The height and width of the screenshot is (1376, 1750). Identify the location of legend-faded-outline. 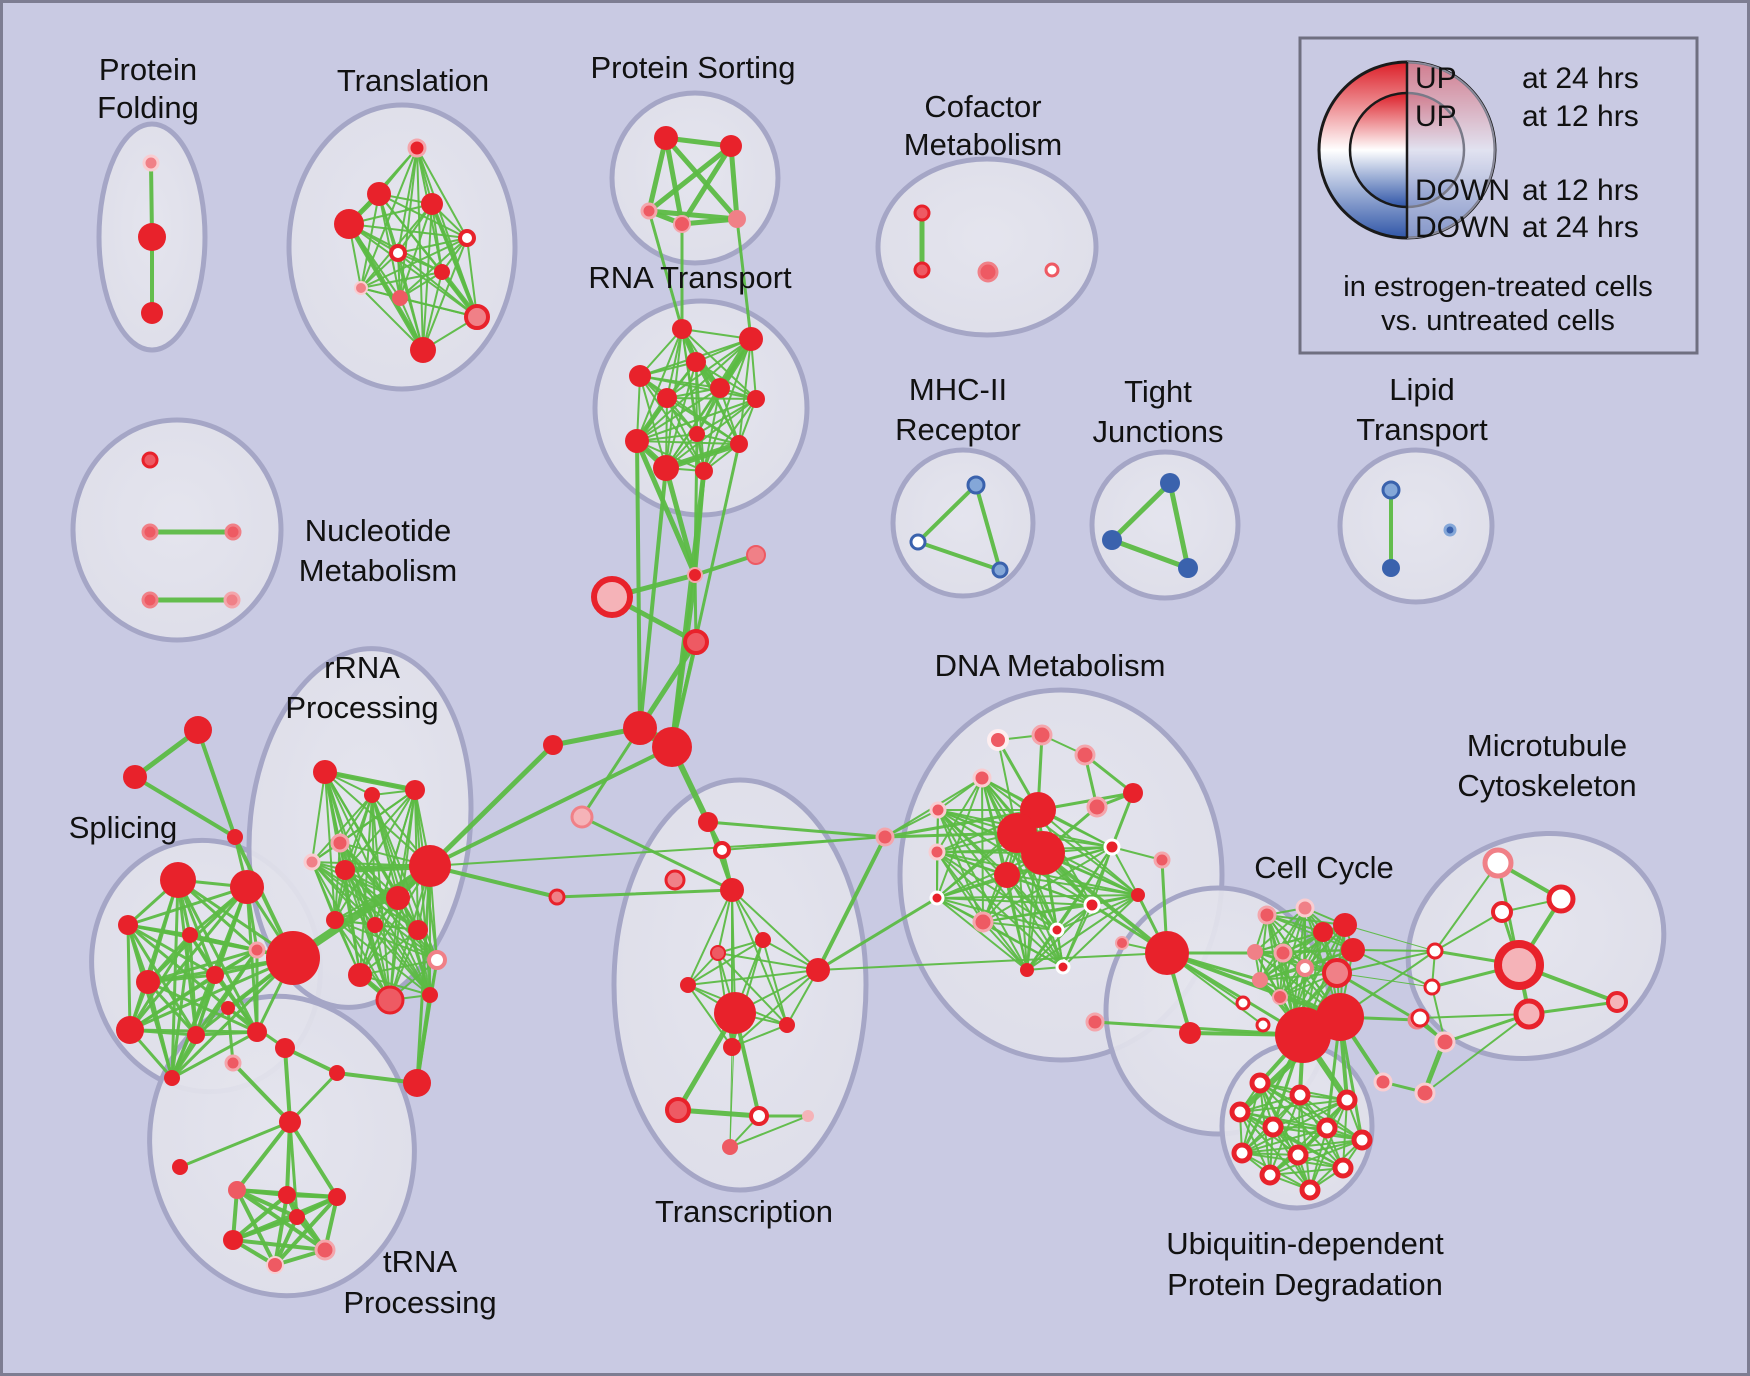
(1451, 150).